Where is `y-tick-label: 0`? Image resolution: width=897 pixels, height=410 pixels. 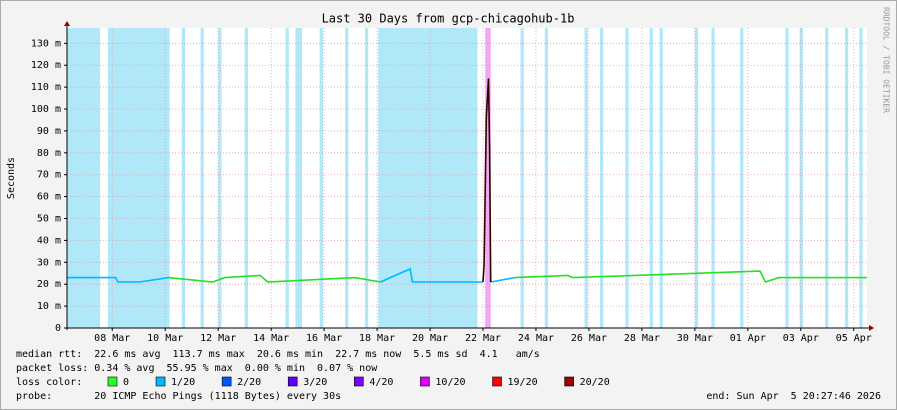
y-tick-label: 0 is located at coordinates (58, 328).